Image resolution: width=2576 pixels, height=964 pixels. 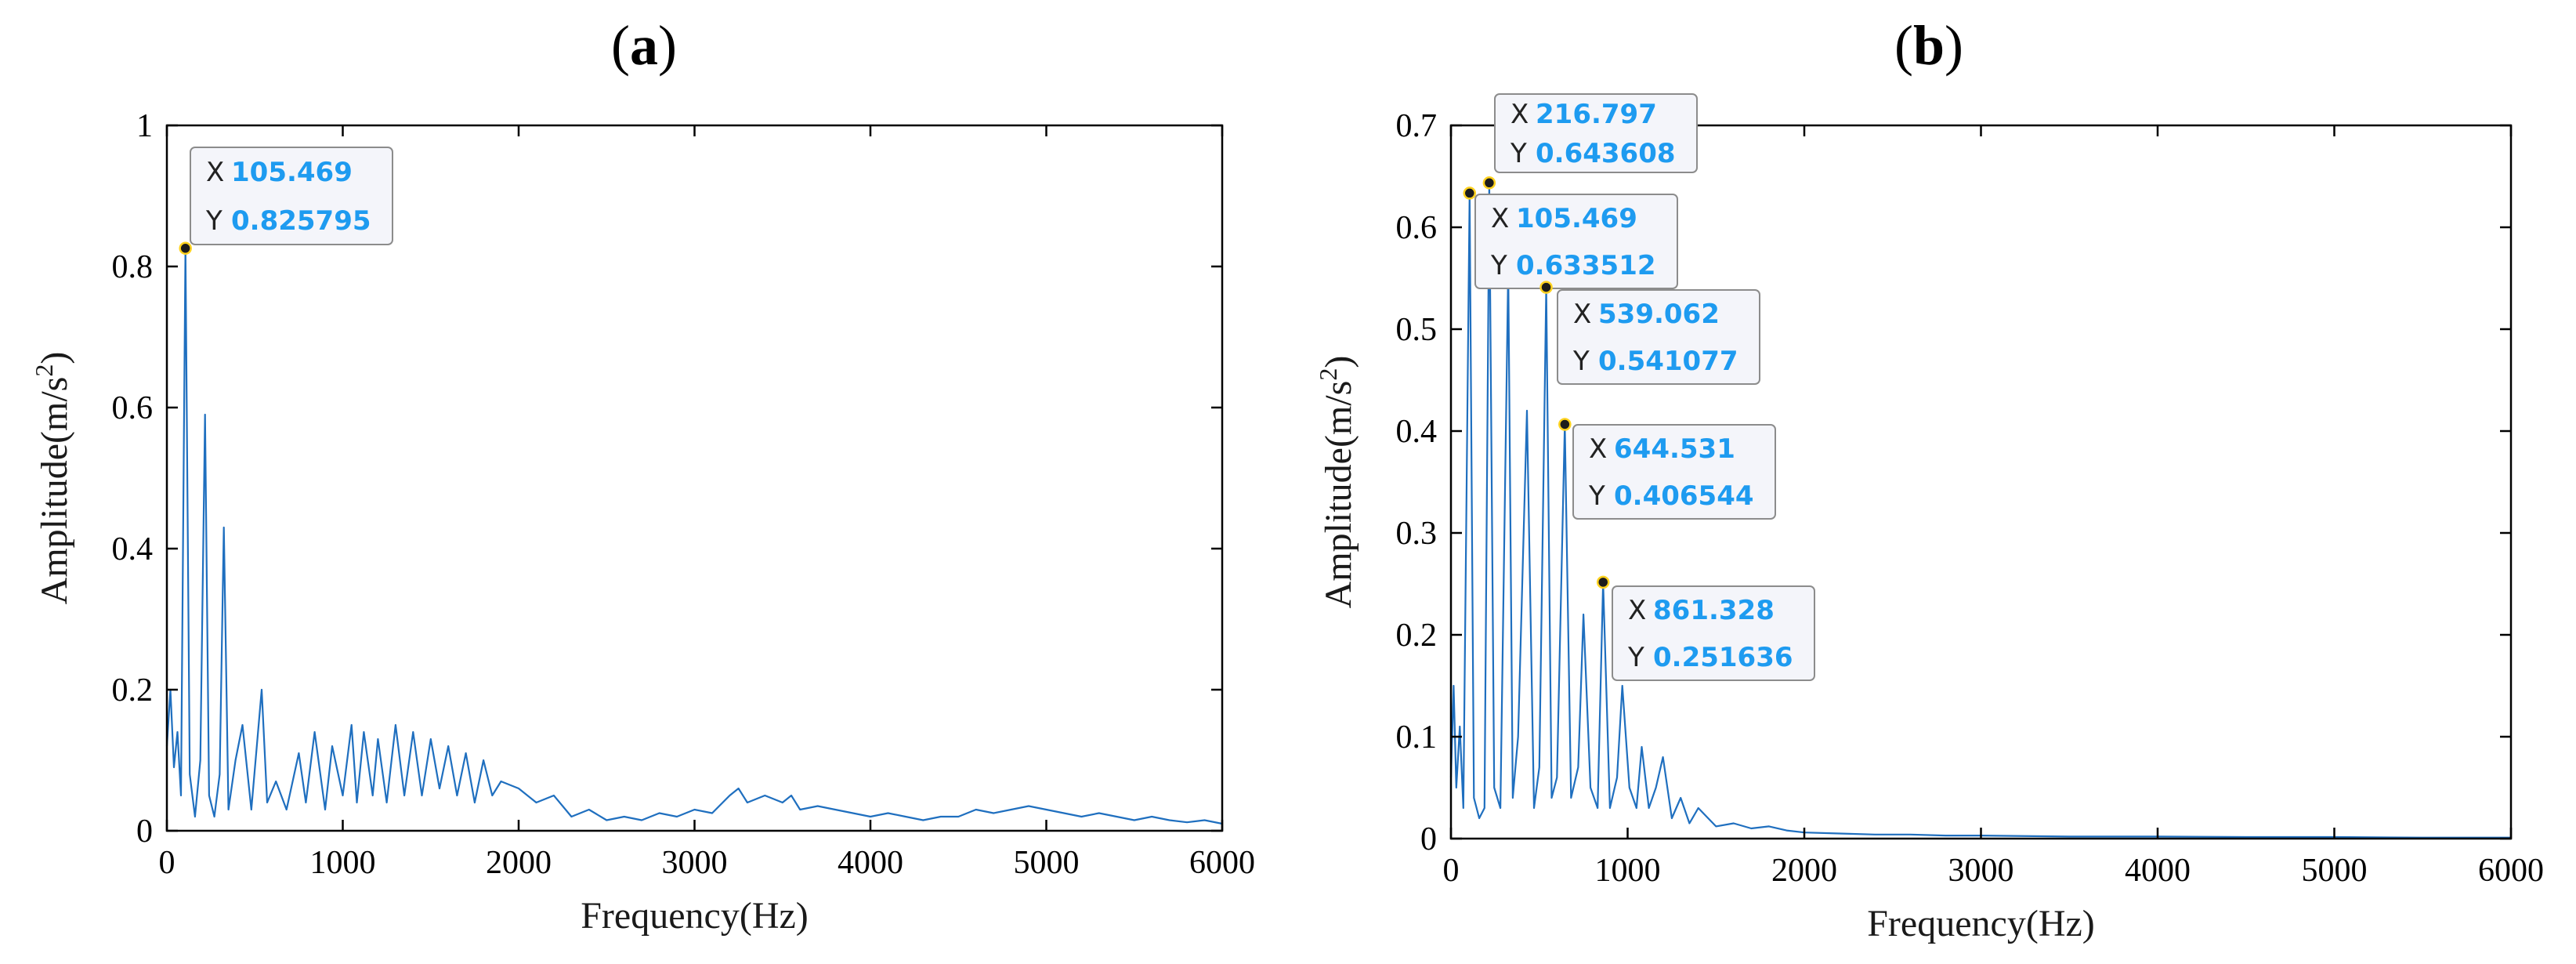 I want to click on y-tick-label: 0.3, so click(x=1417, y=534).